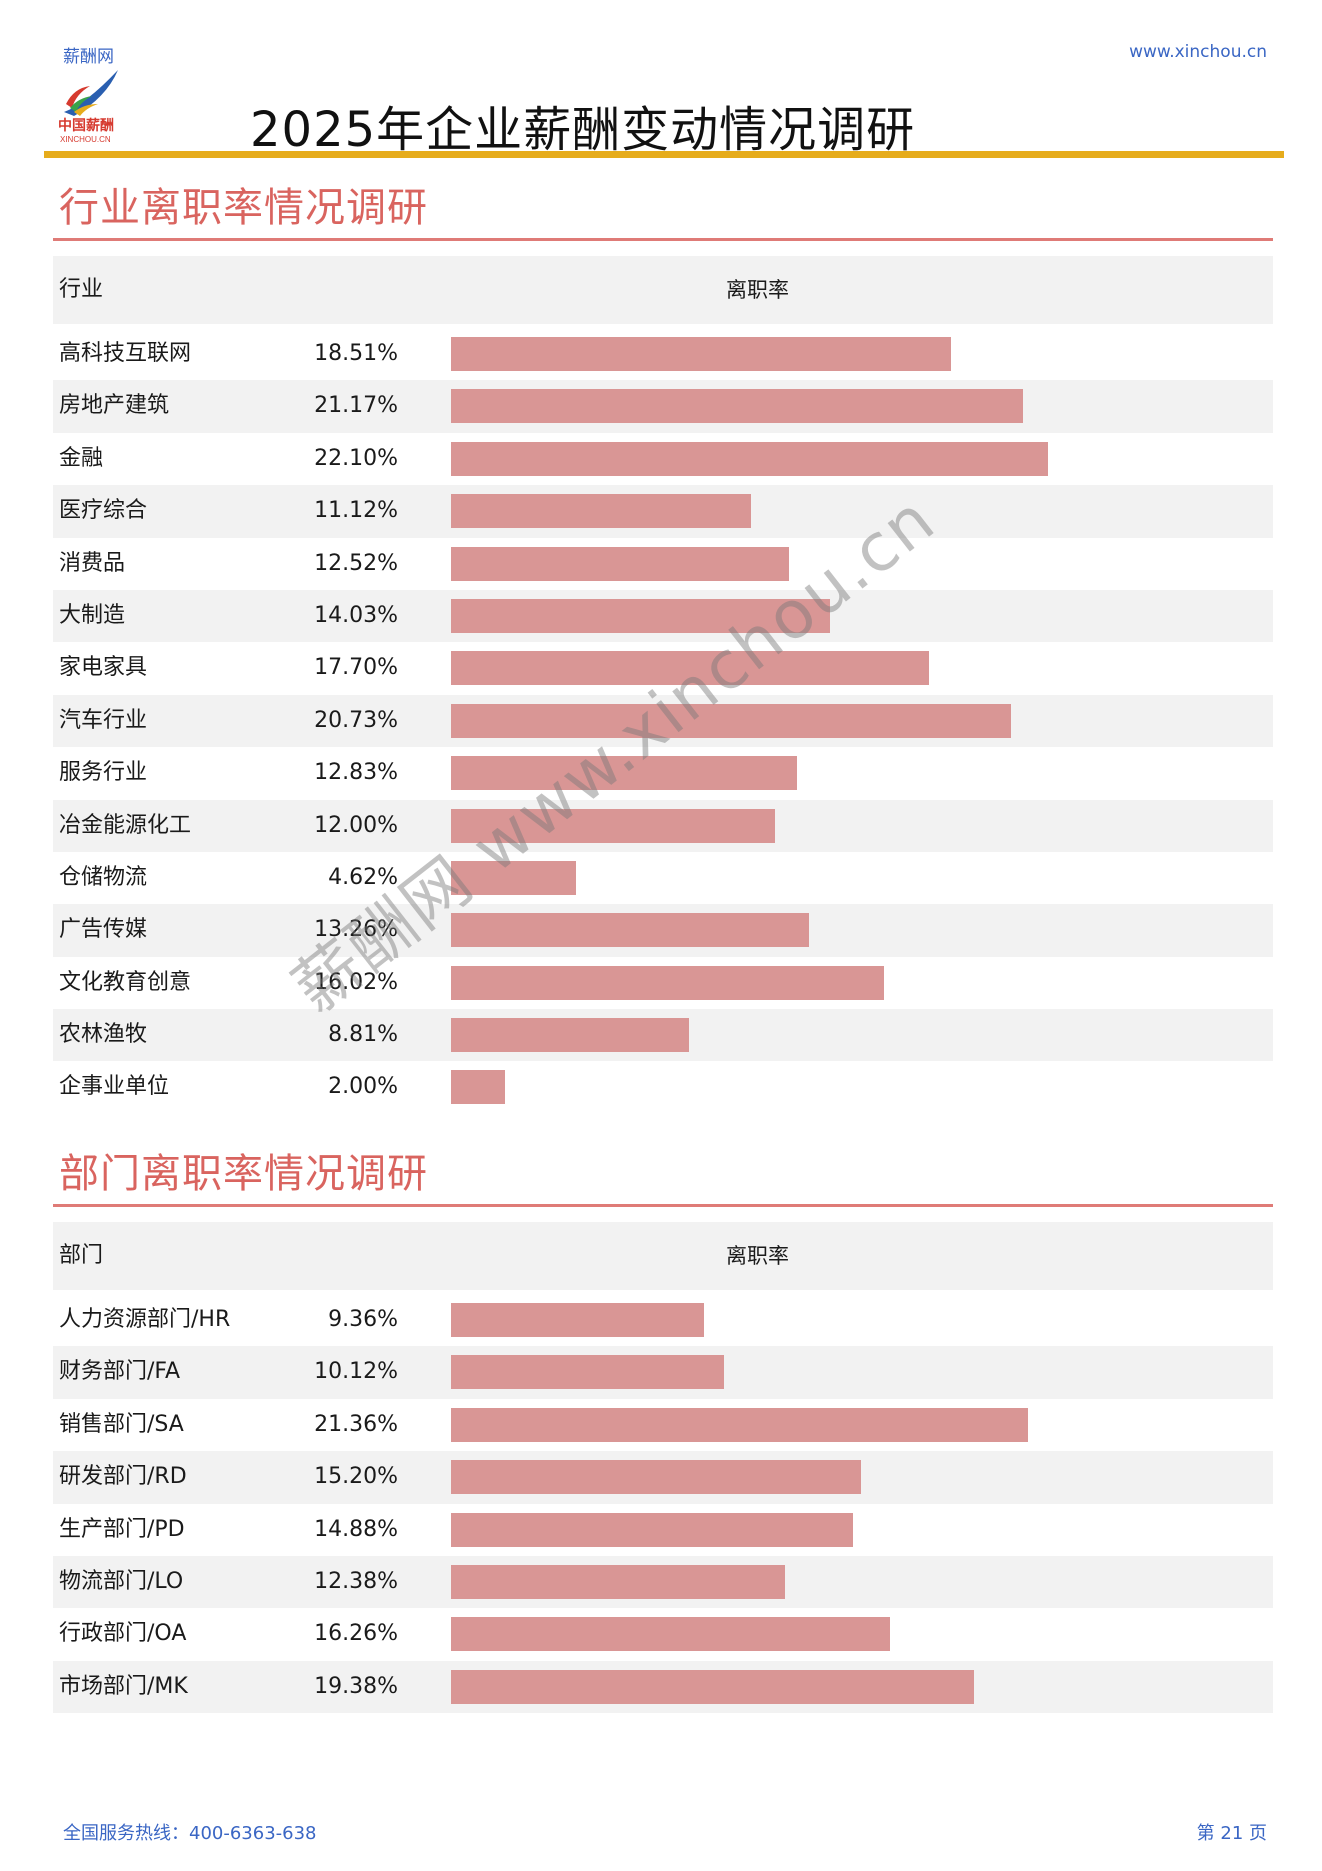 The height and width of the screenshot is (1871, 1322). Describe the element at coordinates (363, 1087) in the screenshot. I see `row-value: 2.00%` at that location.